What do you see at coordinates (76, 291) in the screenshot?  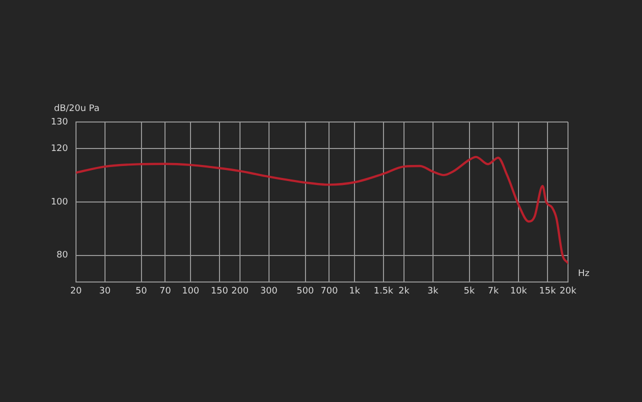 I see `x-tick-label: 20` at bounding box center [76, 291].